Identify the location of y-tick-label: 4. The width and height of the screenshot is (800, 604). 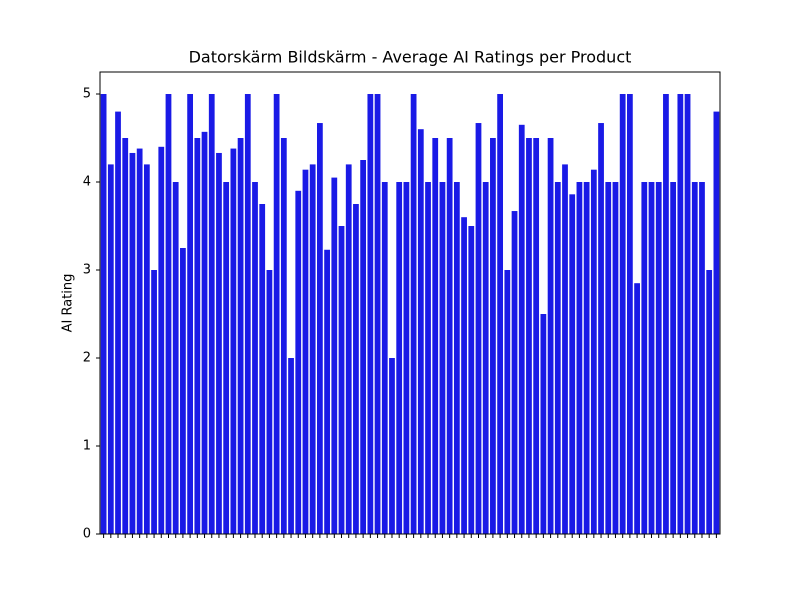
(87, 182).